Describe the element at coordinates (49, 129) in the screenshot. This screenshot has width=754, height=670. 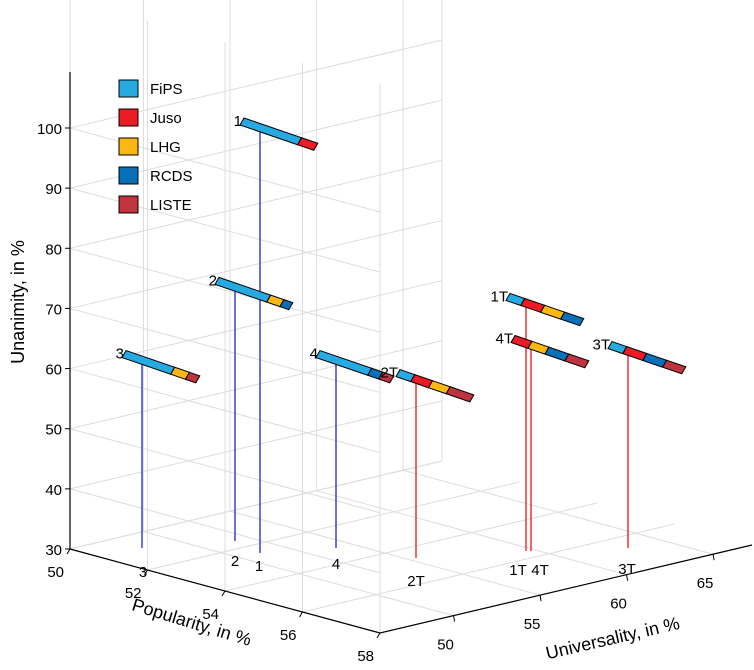
I see `z-tick-label: 100` at that location.